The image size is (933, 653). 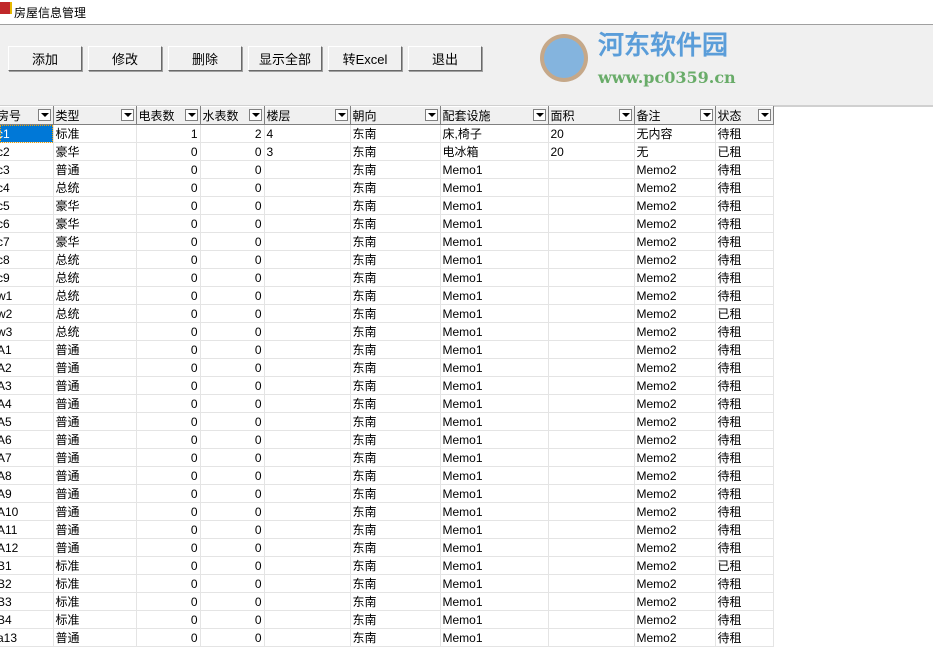 I want to click on cell-room-number: A3, so click(x=27, y=385).